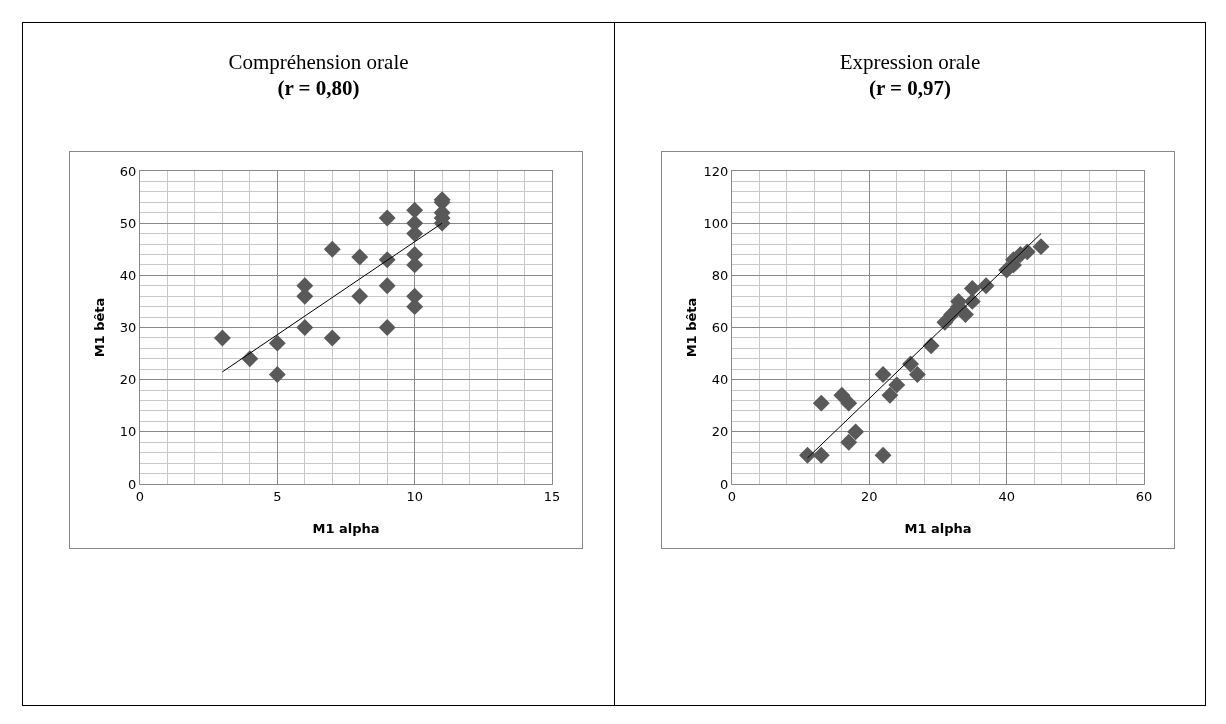  Describe the element at coordinates (1006, 496) in the screenshot. I see `x-tick-label: 40` at that location.